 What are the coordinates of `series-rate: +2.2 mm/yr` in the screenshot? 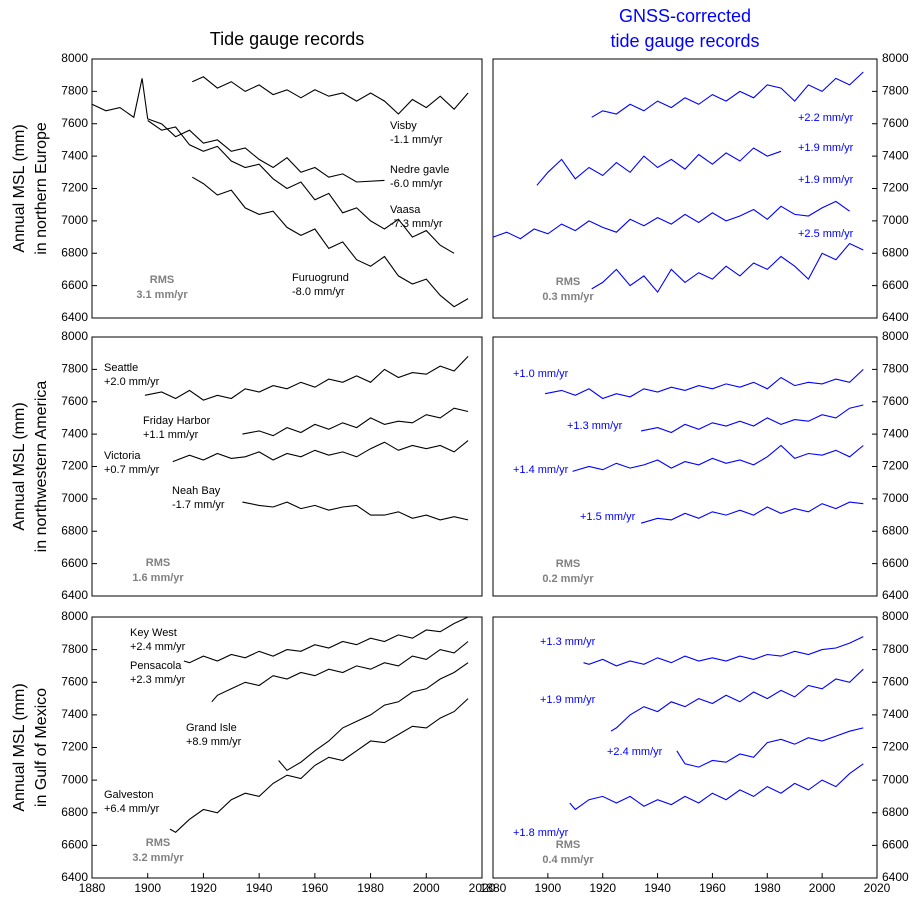 It's located at (826, 118).